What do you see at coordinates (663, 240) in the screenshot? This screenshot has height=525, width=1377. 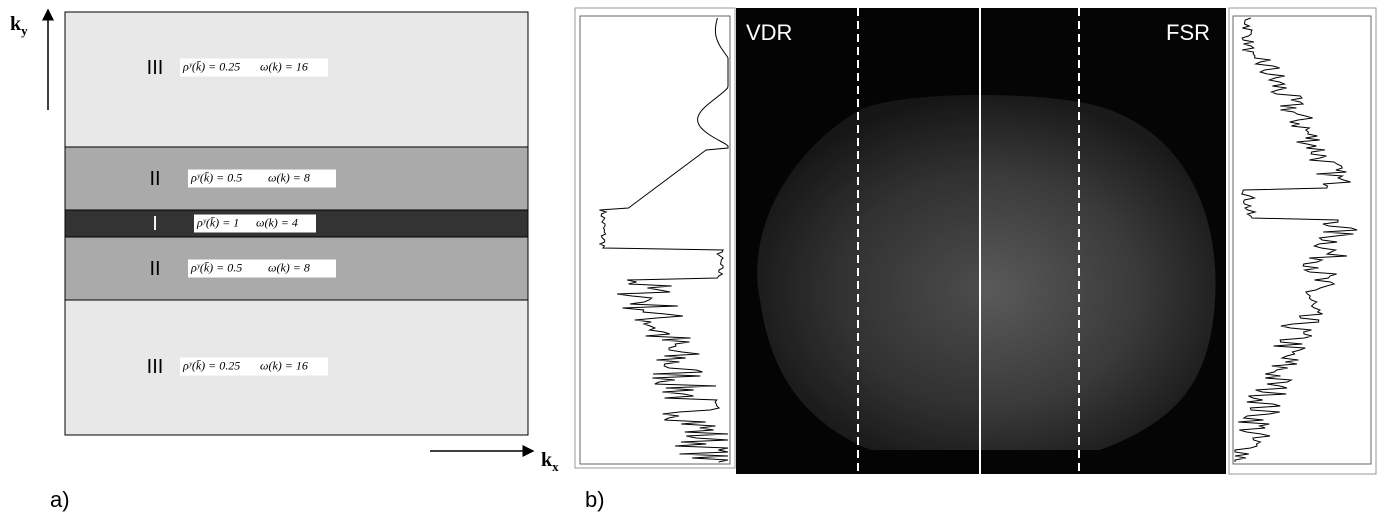 I see `profile-left` at bounding box center [663, 240].